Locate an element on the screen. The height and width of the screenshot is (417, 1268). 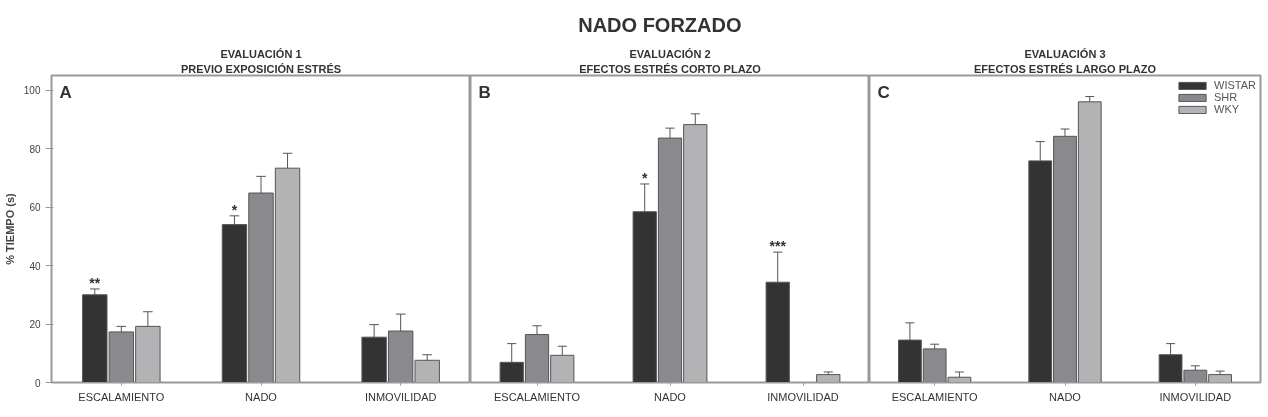
chart-subtitle: PREVIO EXPOSICIÓN ESTRÉS is located at coordinates (261, 68).